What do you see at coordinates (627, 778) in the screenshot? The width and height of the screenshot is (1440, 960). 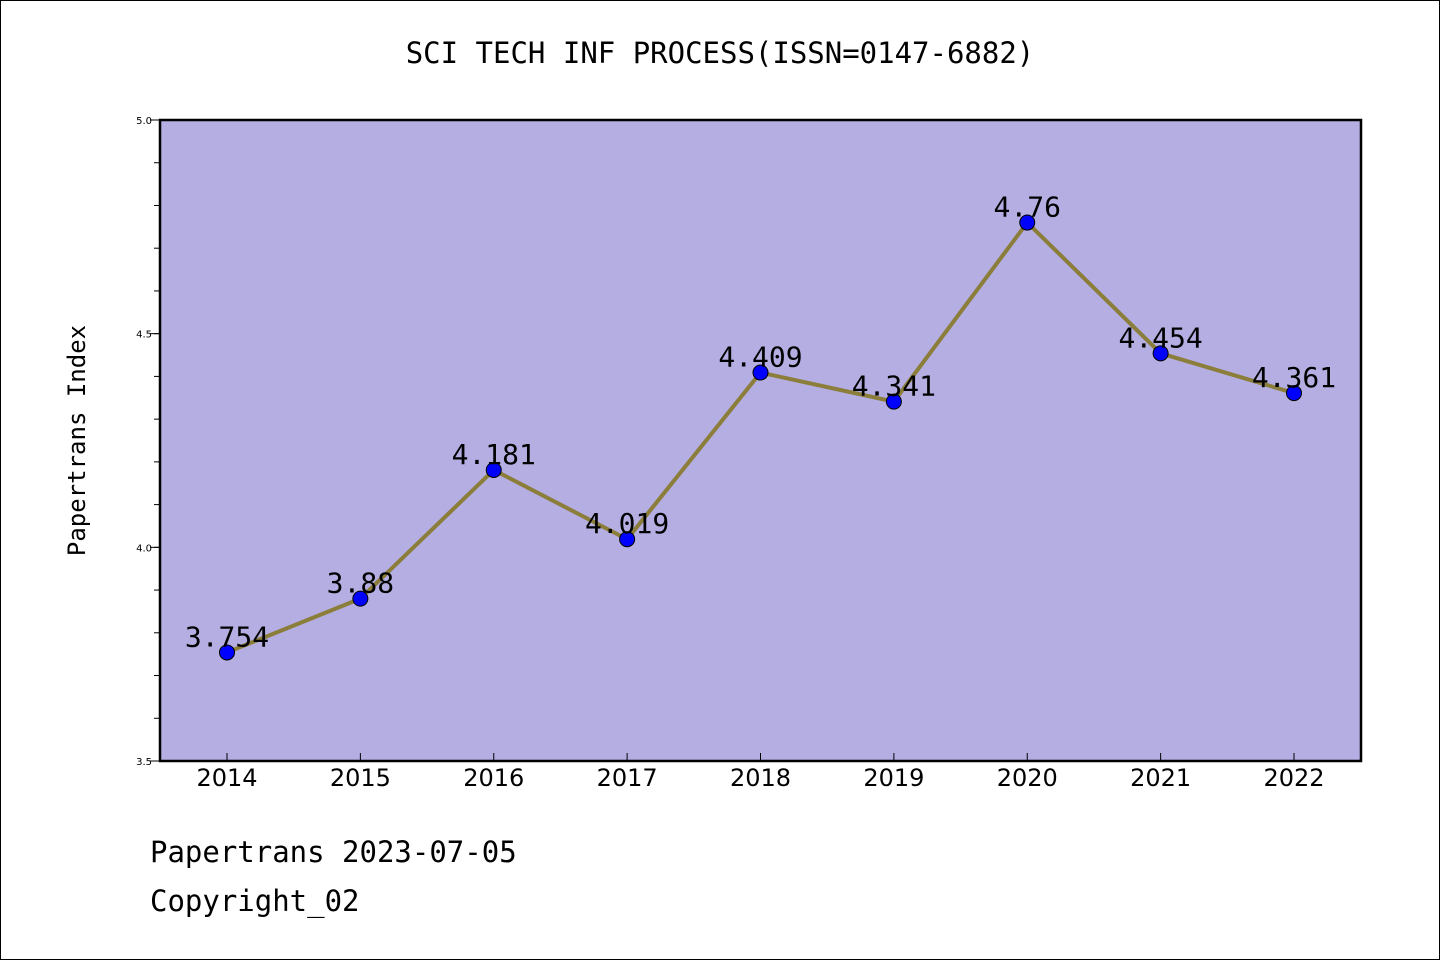 I see `x-tick-label: 2017` at bounding box center [627, 778].